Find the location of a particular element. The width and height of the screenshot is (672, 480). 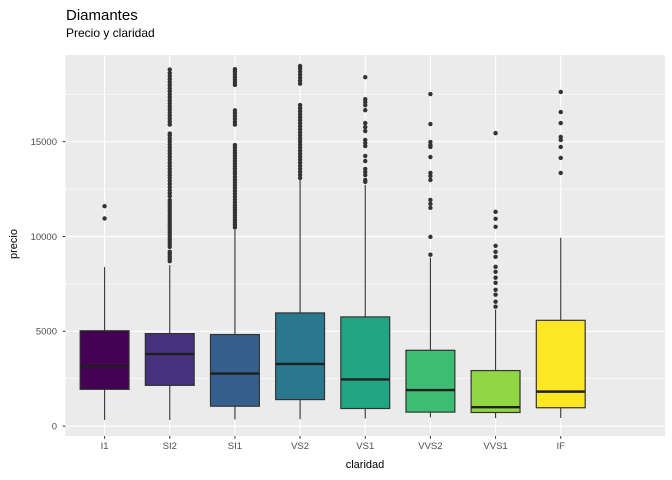

box-I1 is located at coordinates (104, 360).